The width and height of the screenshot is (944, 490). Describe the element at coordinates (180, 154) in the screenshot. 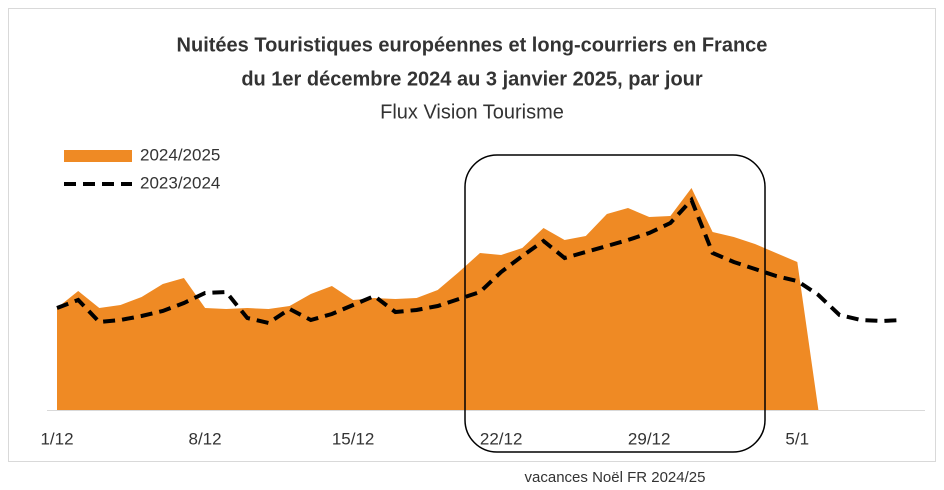

I see `legend-label: 2024/2025` at that location.